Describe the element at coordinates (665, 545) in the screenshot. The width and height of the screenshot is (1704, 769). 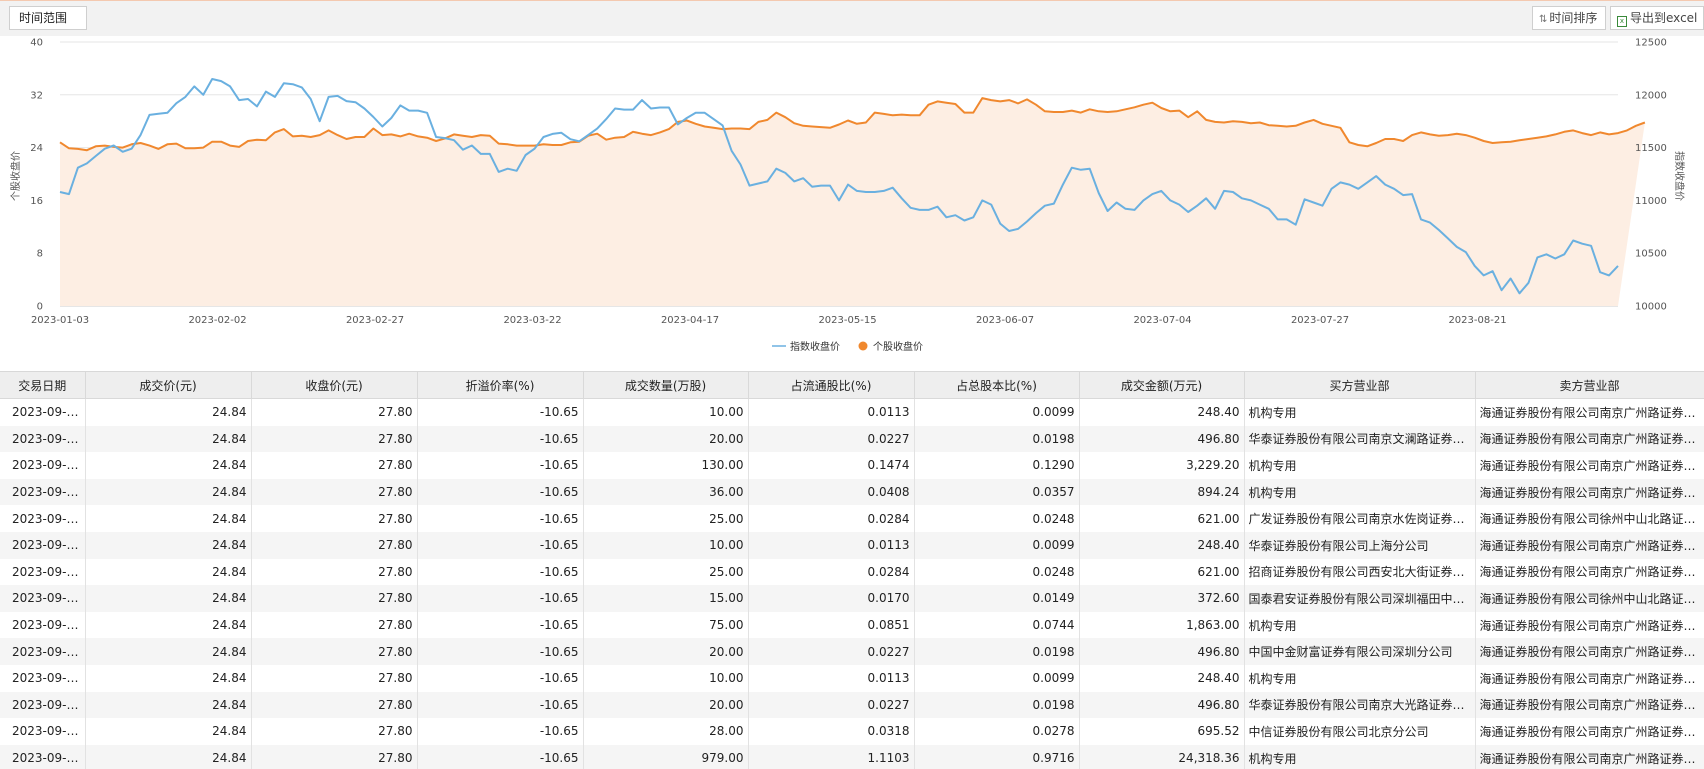
I see `cell-volume: 10.00` at that location.